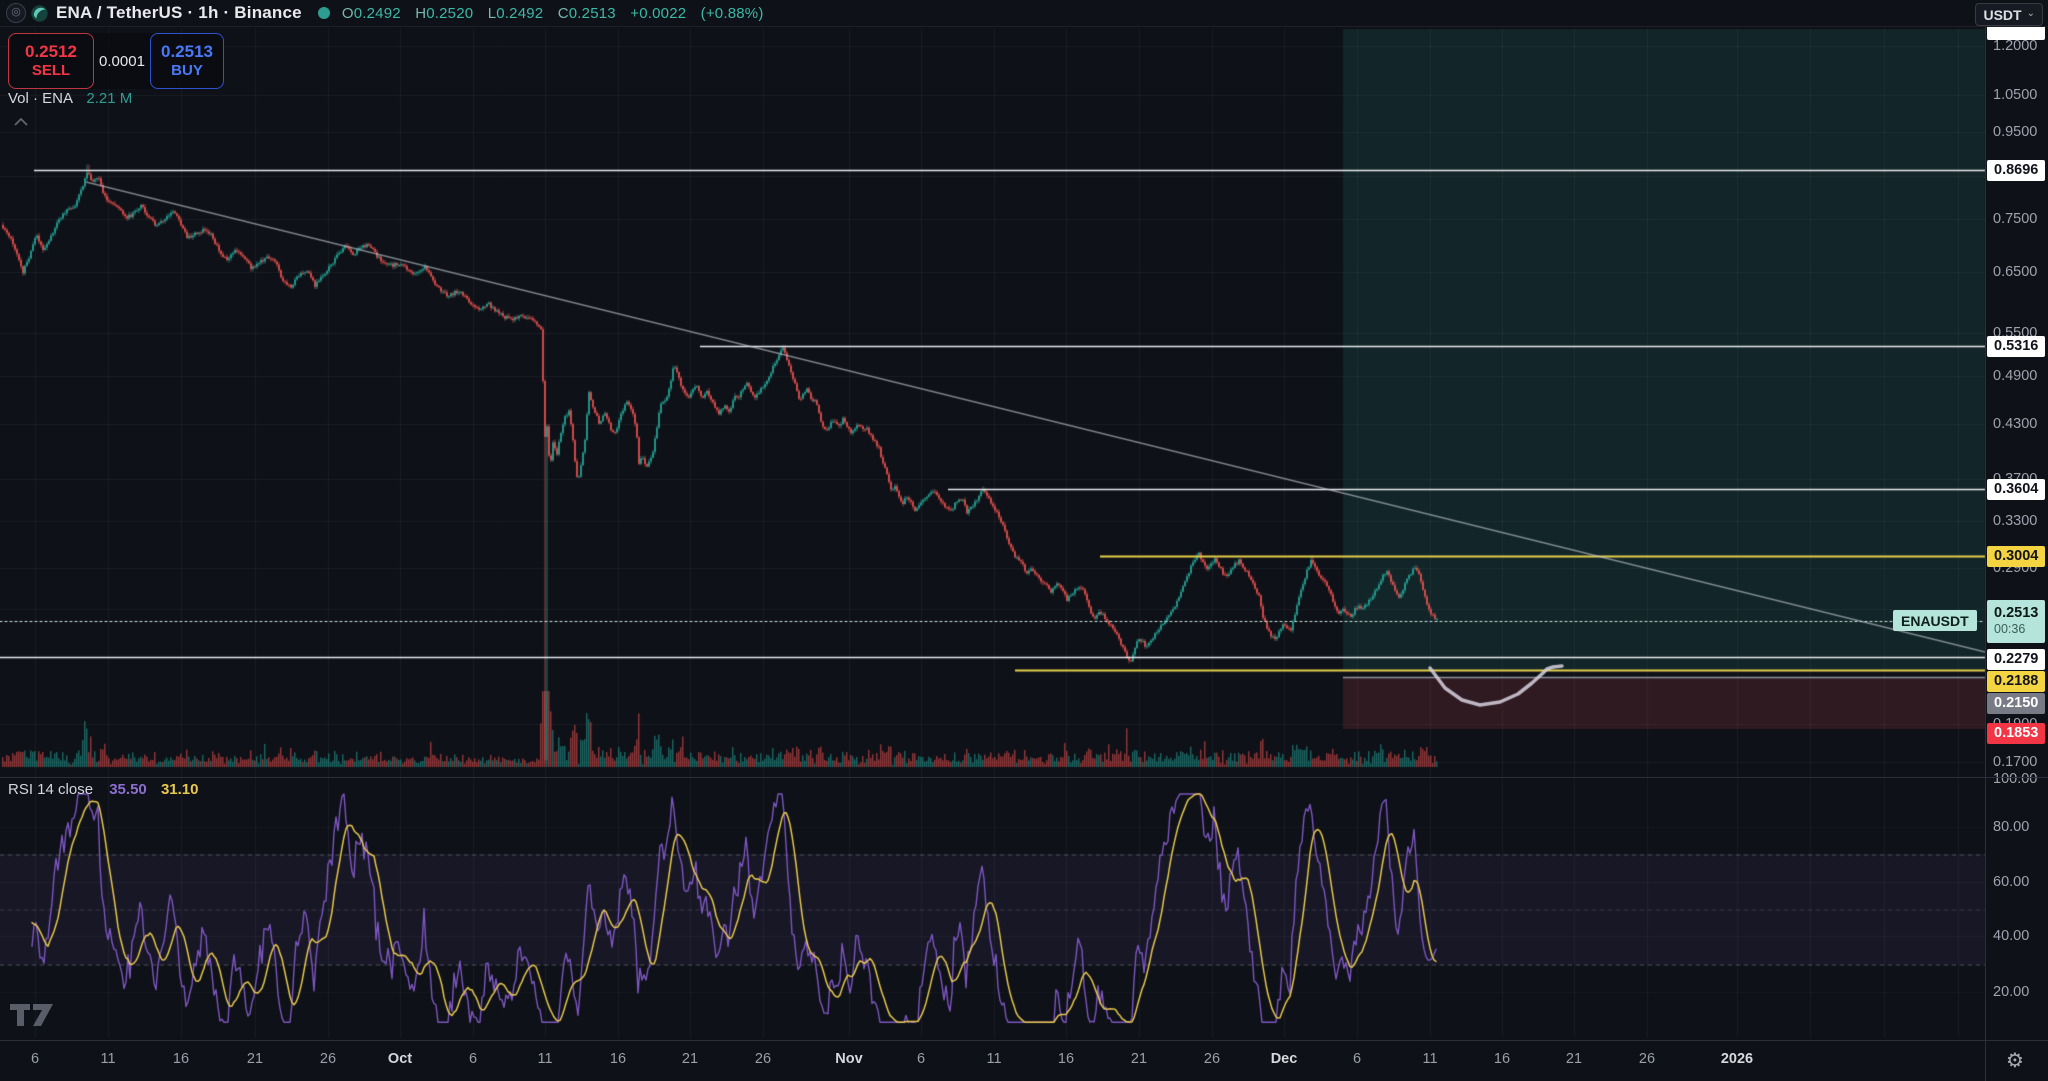  I want to click on spread-value: 0.0001, so click(122, 61).